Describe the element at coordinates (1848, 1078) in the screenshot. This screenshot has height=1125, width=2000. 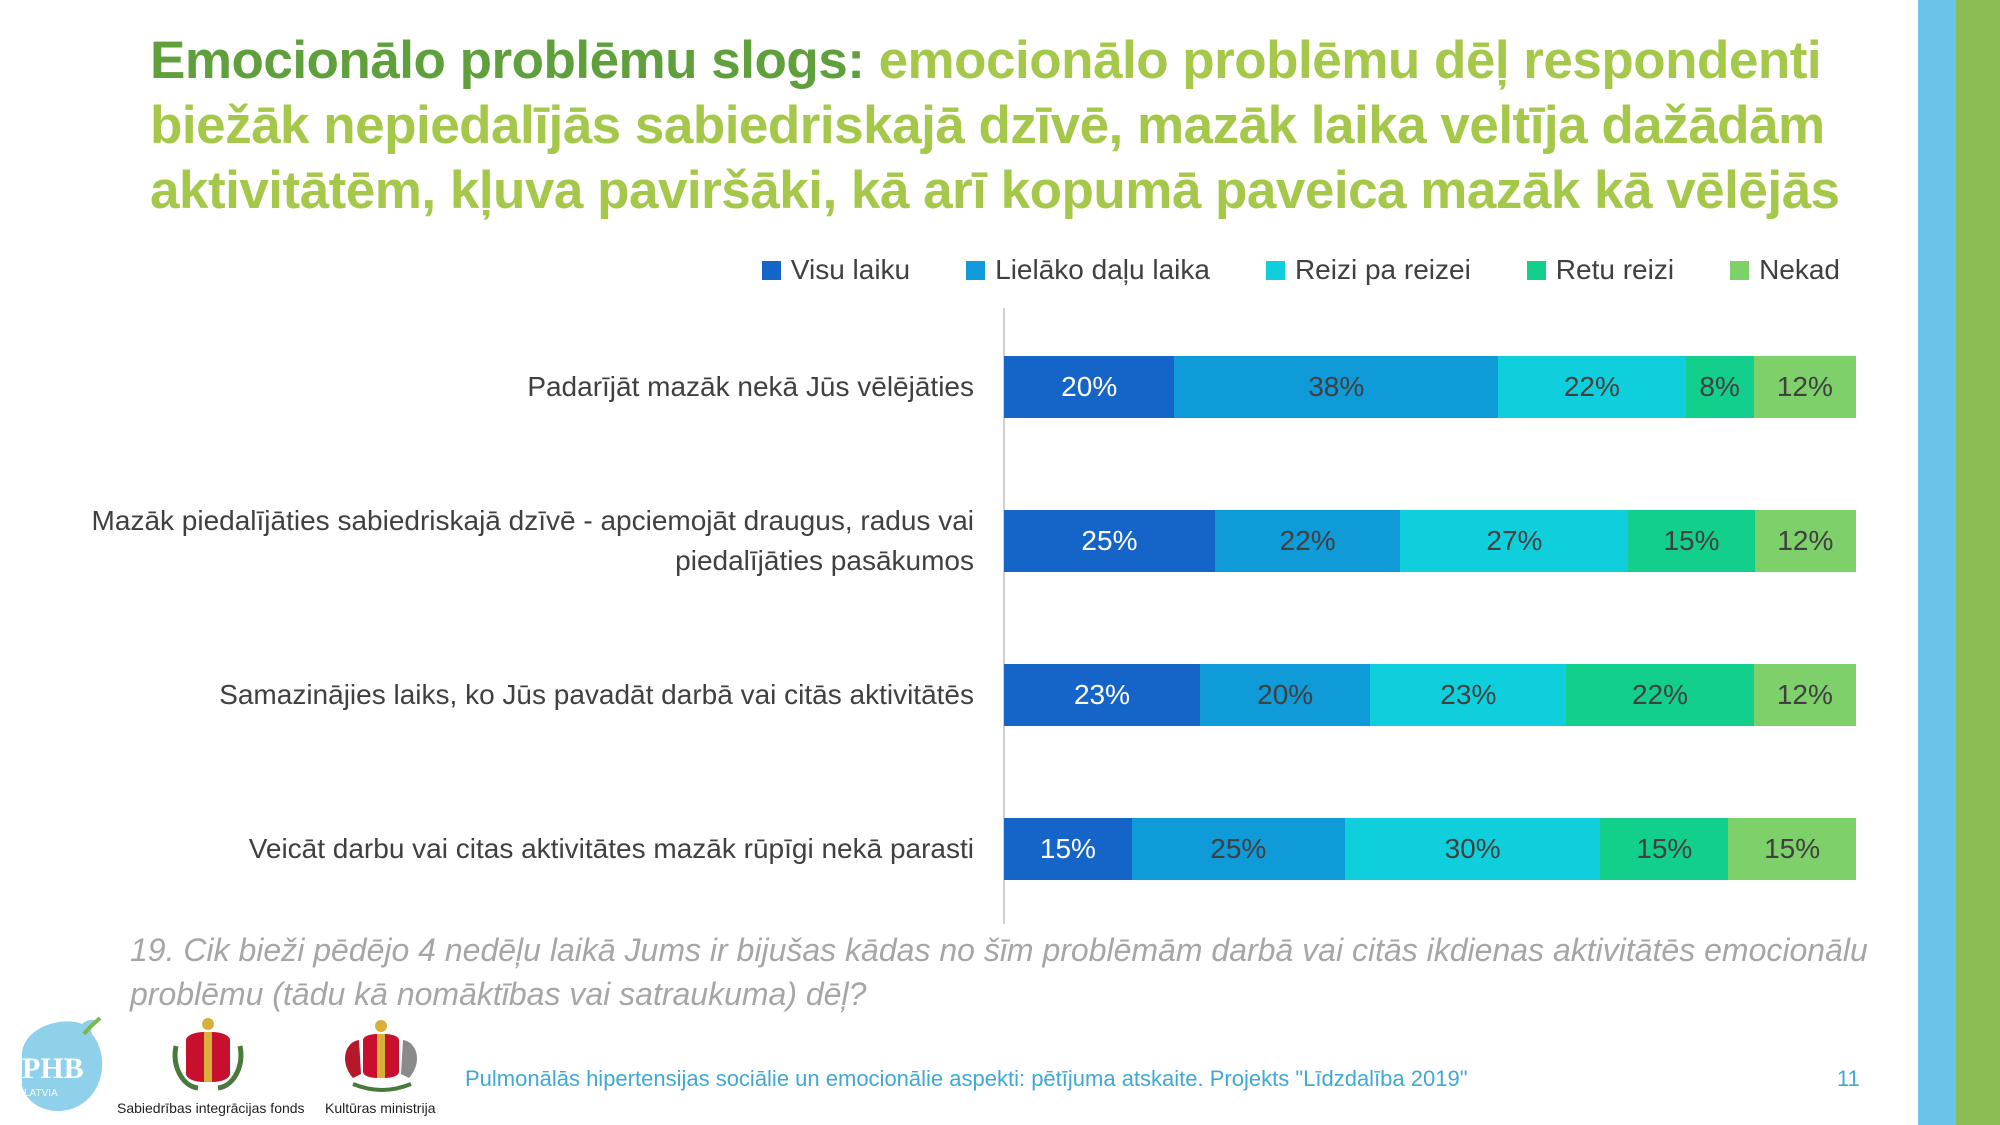
I see `page-number: 11` at that location.